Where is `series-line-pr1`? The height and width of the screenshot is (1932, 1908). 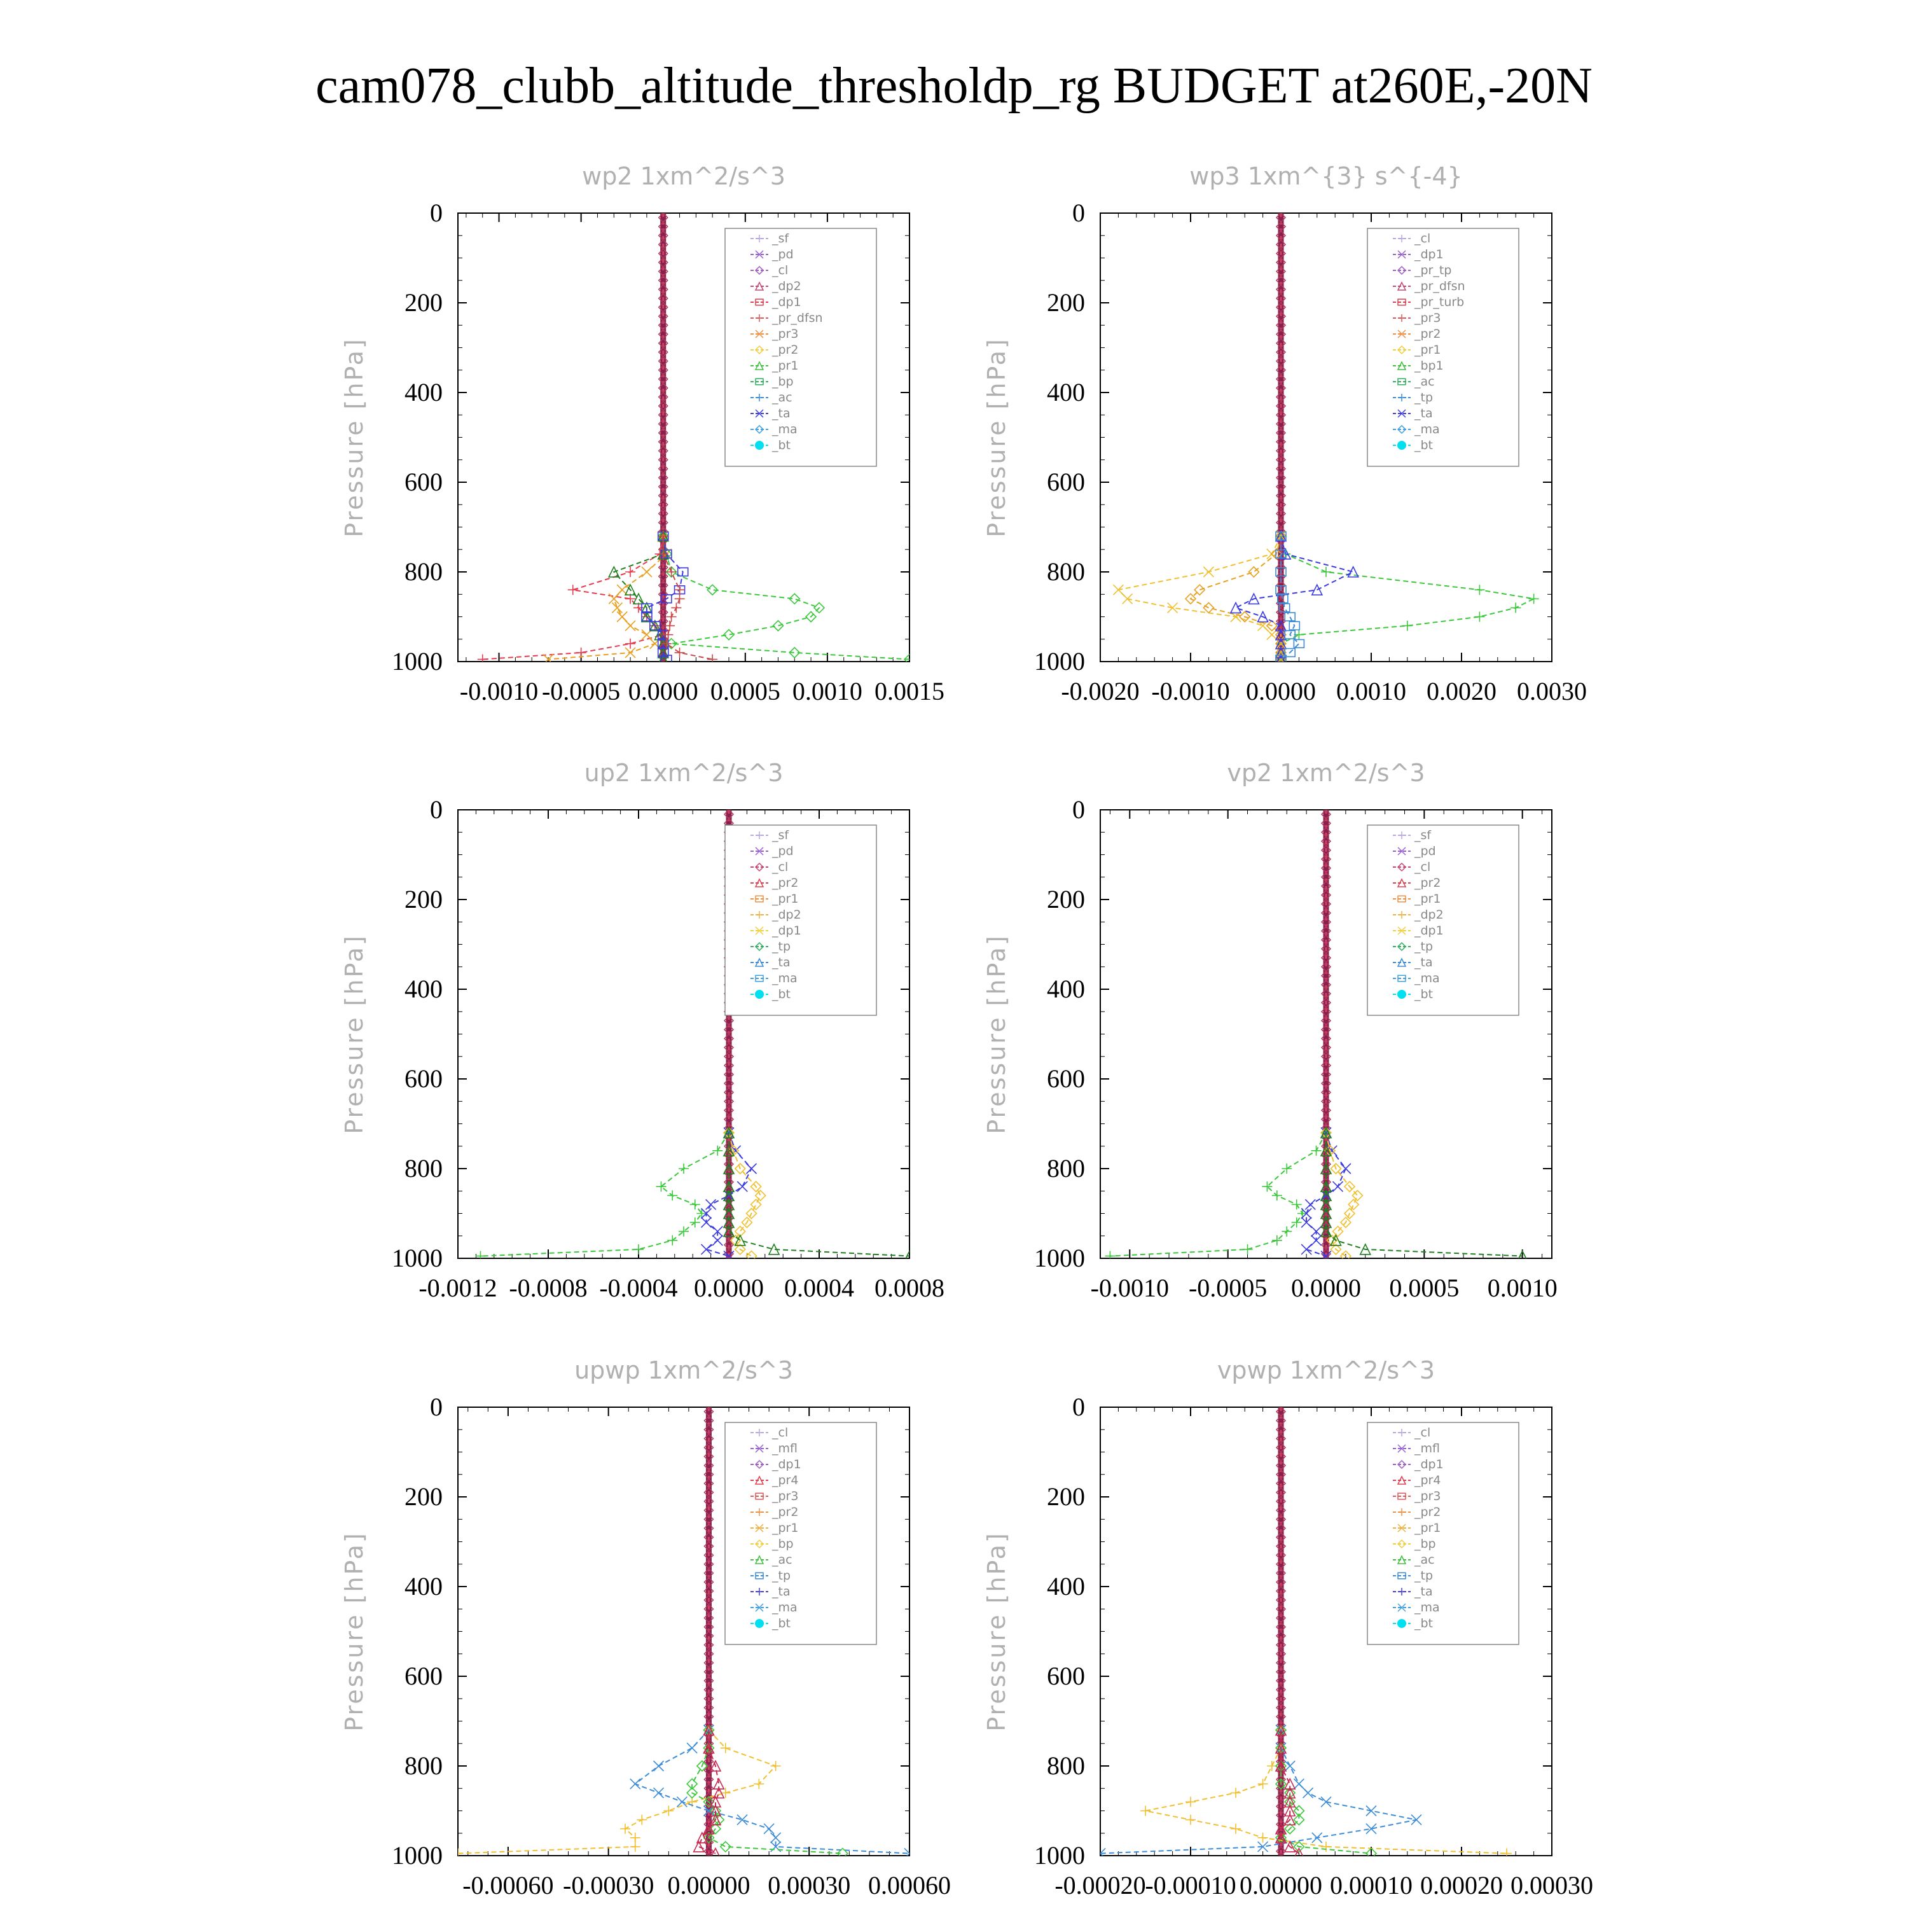 series-line-pr1 is located at coordinates (1326, 1792).